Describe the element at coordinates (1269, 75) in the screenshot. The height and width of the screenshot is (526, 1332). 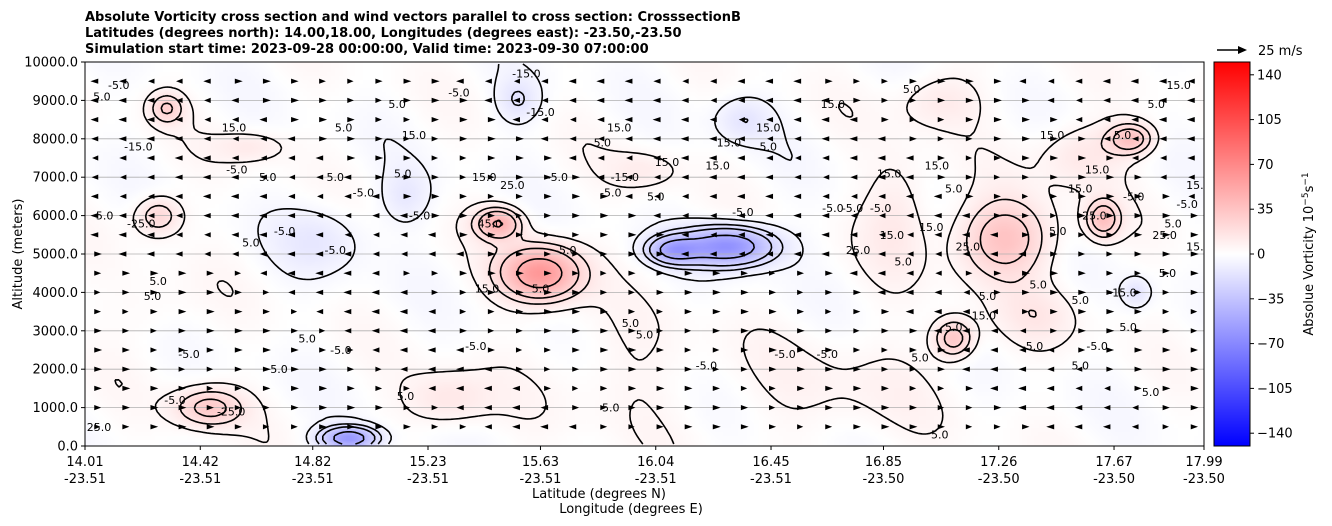
I see `colorbar-tick-label-0: 140` at that location.